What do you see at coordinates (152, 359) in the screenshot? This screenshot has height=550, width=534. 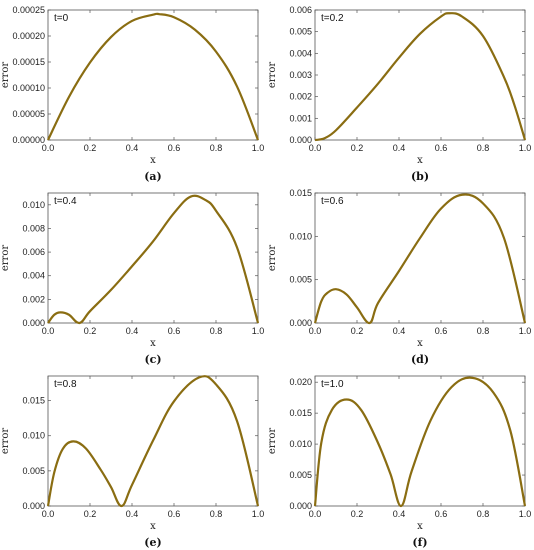 I see `panel-caption: (c)` at bounding box center [152, 359].